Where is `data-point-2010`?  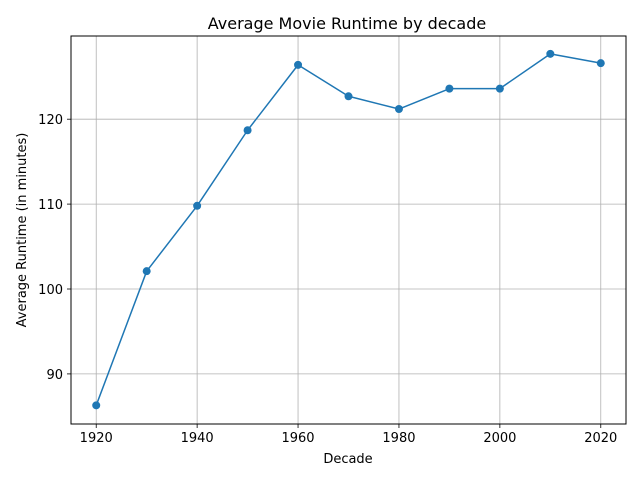 data-point-2010 is located at coordinates (550, 53).